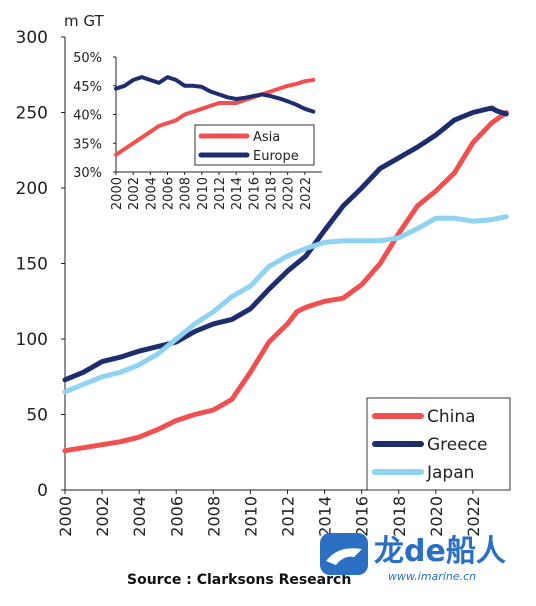 The width and height of the screenshot is (536, 606). I want to click on inset-legend-label: Europe, so click(276, 156).